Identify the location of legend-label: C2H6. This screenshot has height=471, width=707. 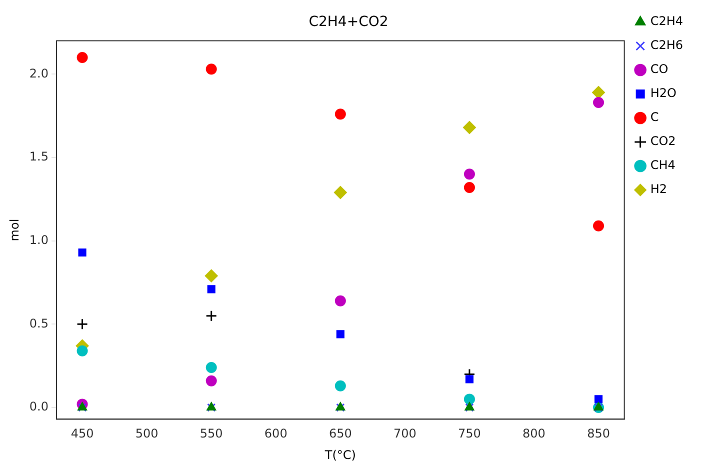
(666, 45).